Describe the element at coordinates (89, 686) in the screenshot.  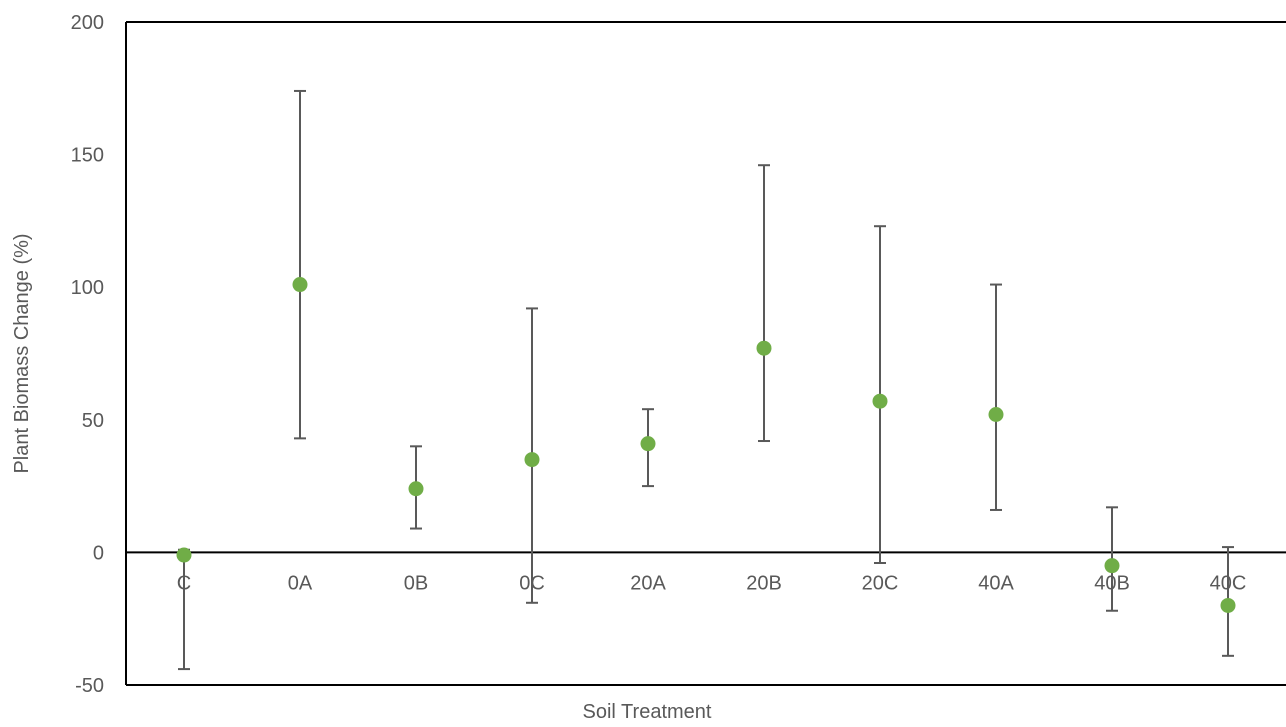
I see `y-tick-label: -50` at that location.